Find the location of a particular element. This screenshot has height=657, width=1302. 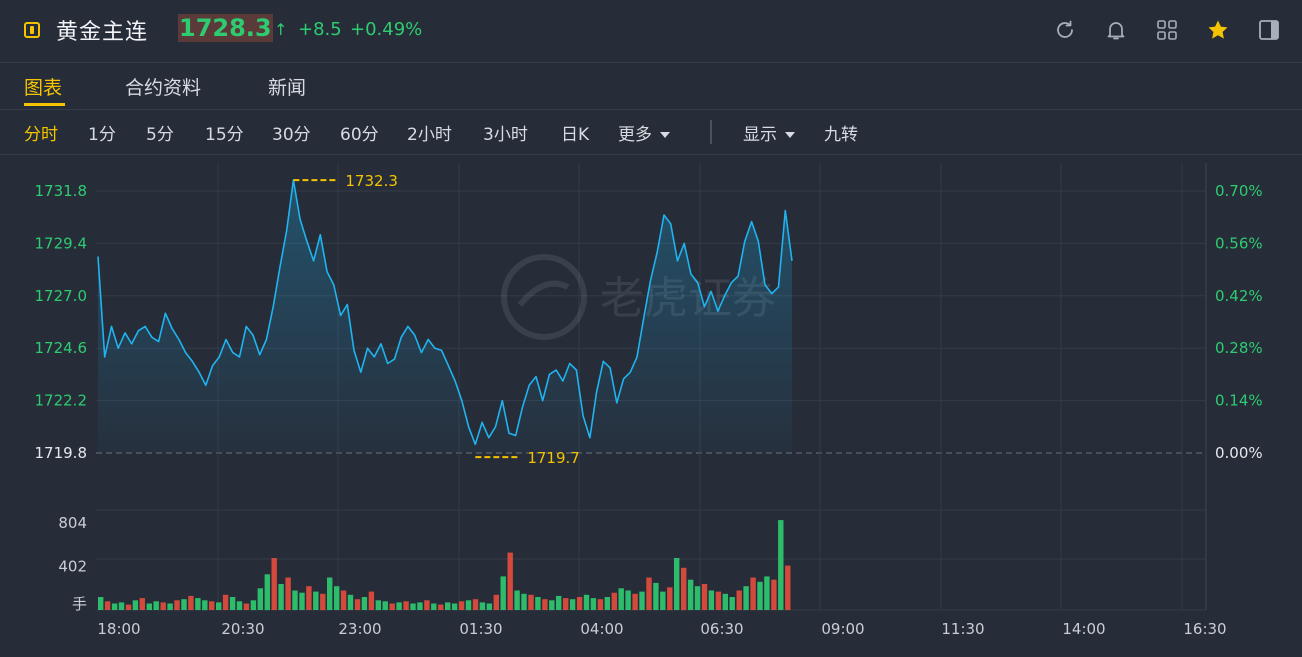

period-daily: 日K is located at coordinates (575, 135).